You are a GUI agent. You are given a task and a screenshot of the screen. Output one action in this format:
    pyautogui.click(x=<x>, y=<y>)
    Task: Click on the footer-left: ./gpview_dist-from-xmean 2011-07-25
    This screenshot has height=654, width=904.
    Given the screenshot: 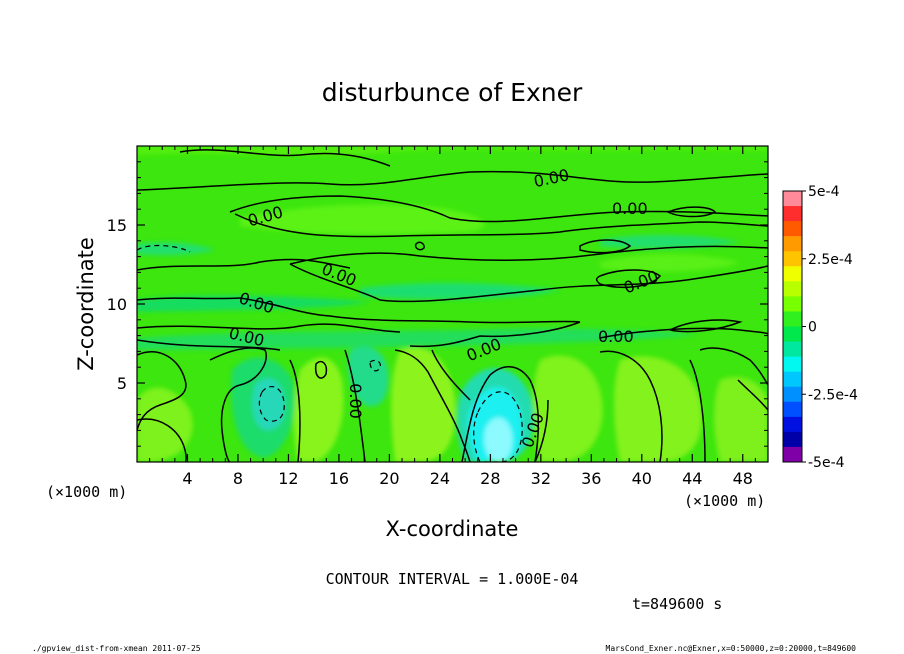 What is the action you would take?
    pyautogui.click(x=116, y=648)
    